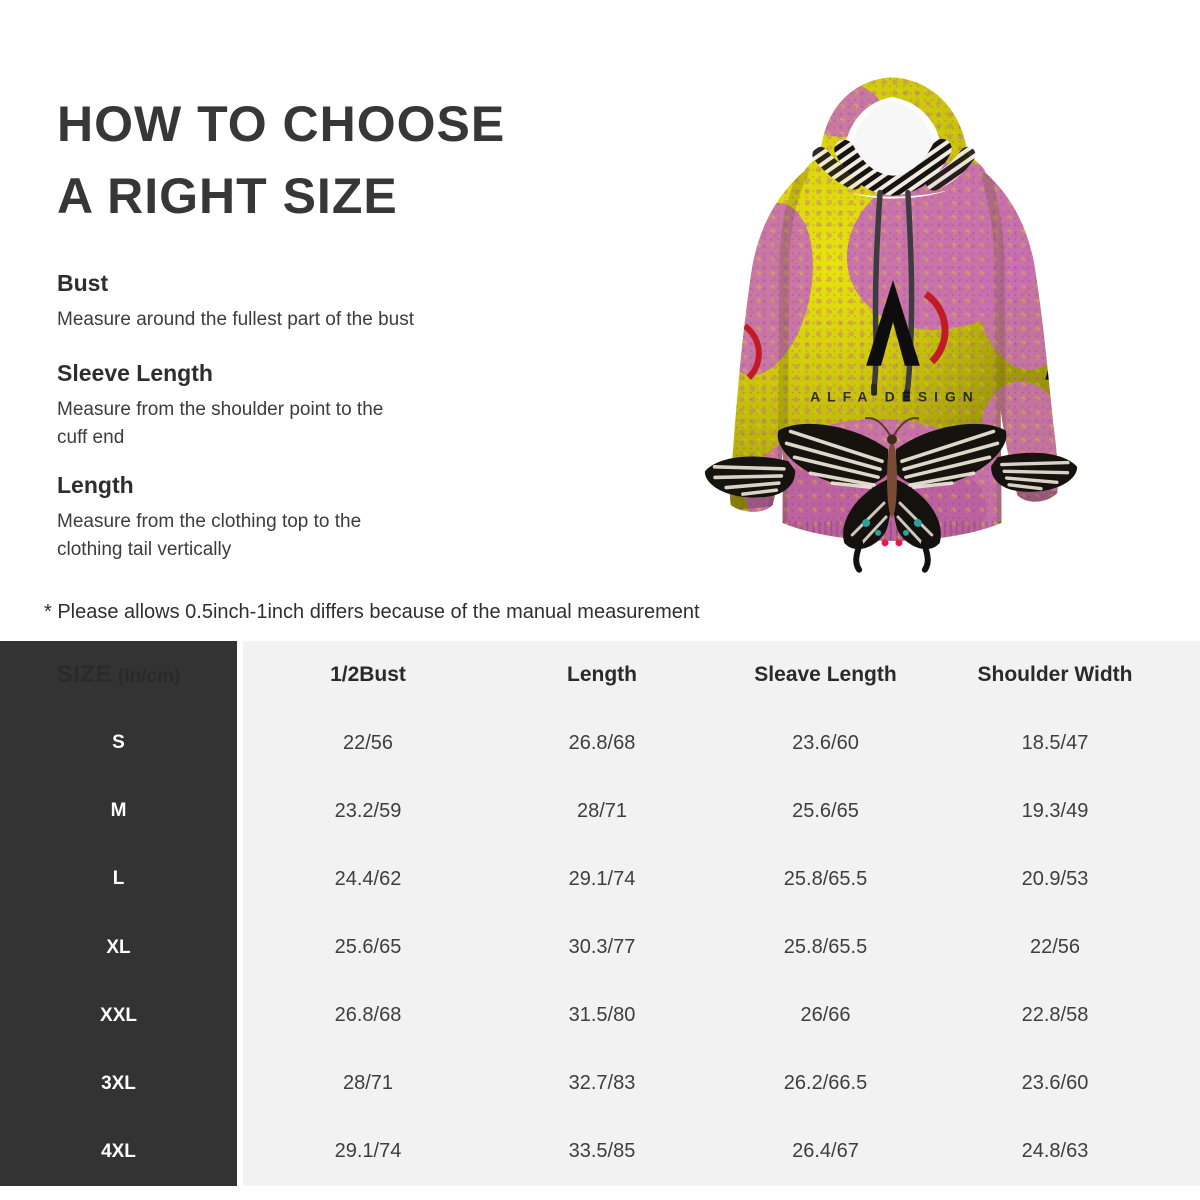 Image resolution: width=1200 pixels, height=1200 pixels. I want to click on cell-value: 24.8/63, so click(1055, 1151).